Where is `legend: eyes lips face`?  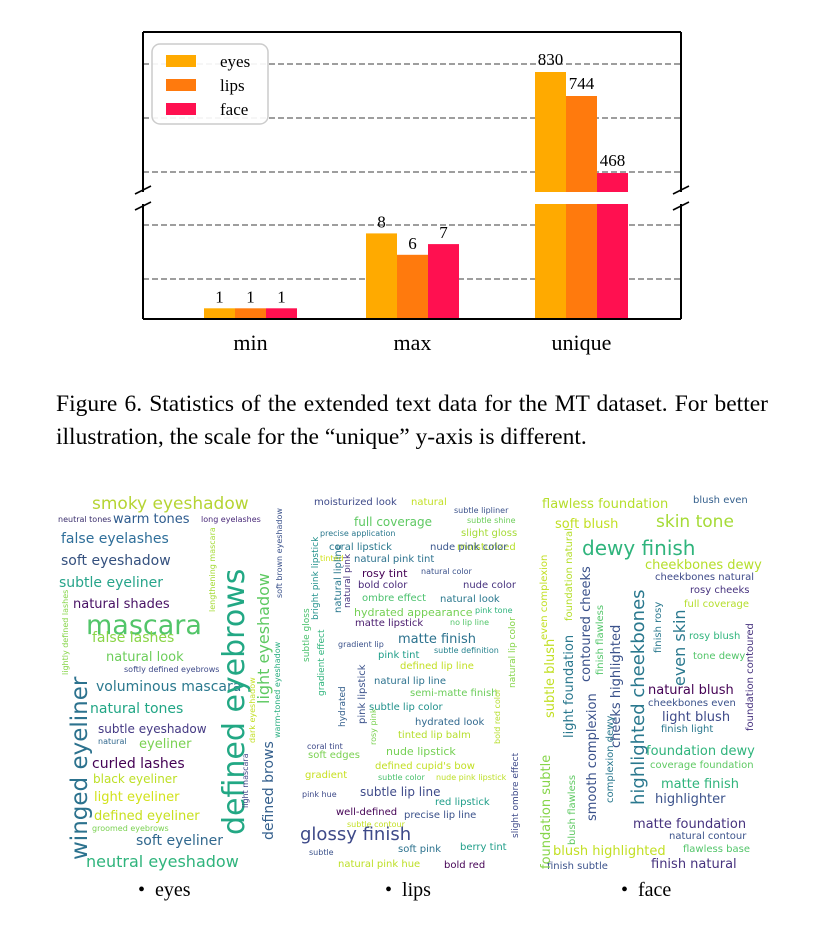
legend: eyes lips face is located at coordinates (208, 85).